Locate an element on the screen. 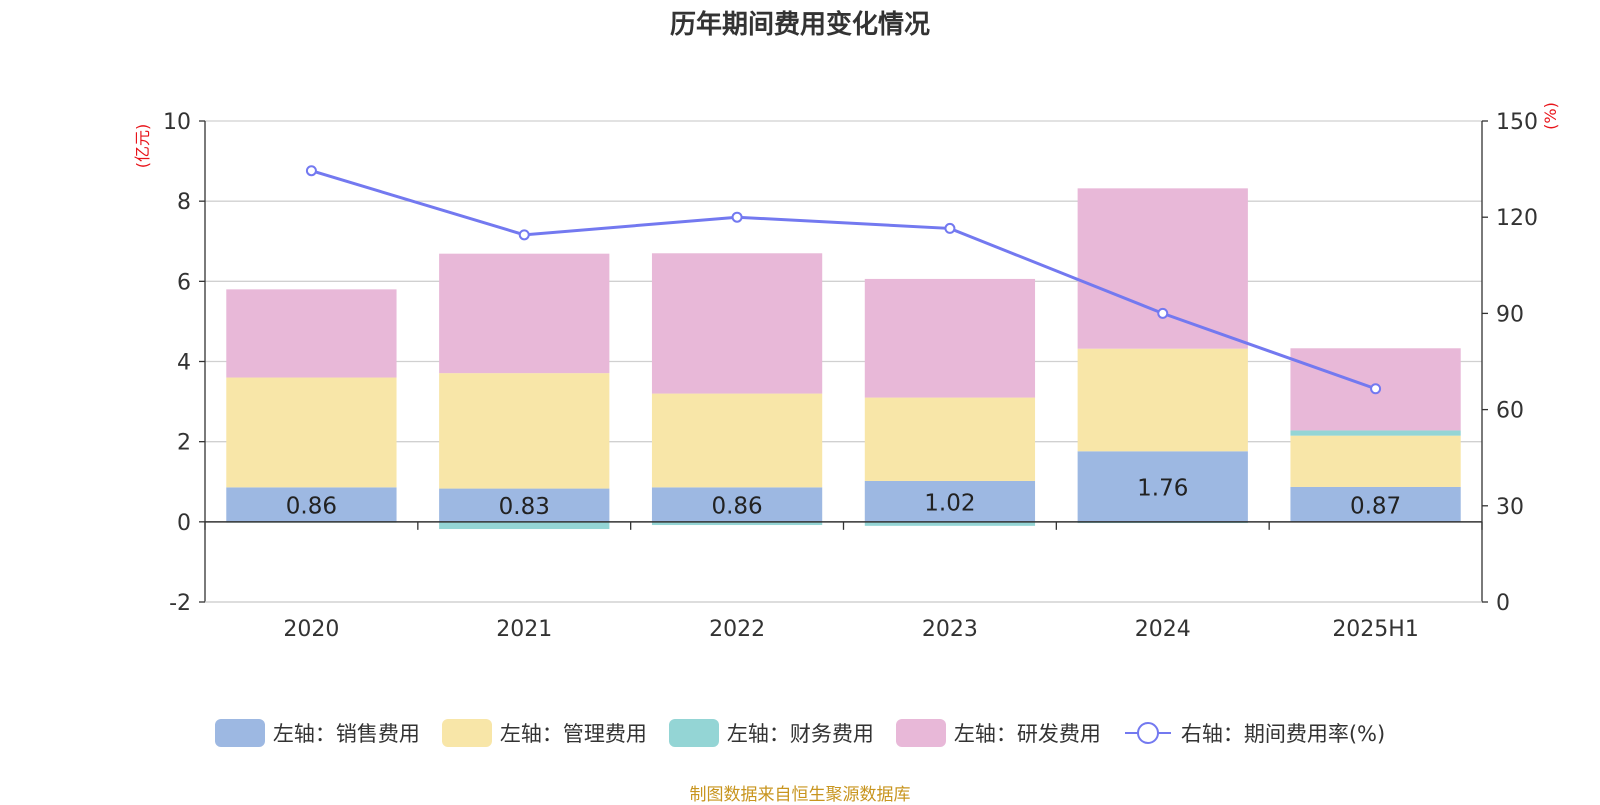 The width and height of the screenshot is (1600, 805). left-tick-label: 8 is located at coordinates (184, 202).